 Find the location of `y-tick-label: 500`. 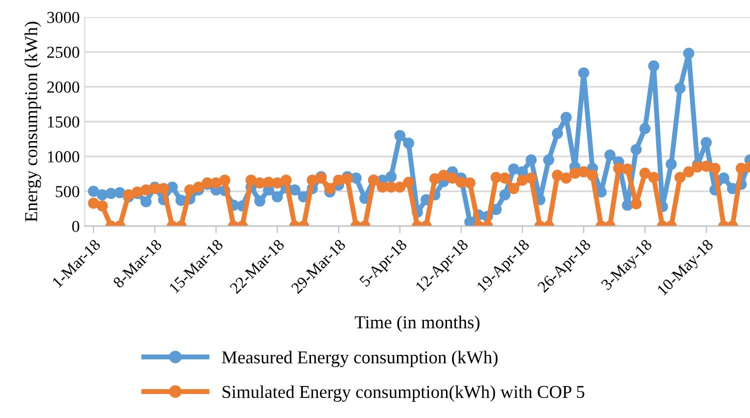

y-tick-label: 500 is located at coordinates (68, 192).